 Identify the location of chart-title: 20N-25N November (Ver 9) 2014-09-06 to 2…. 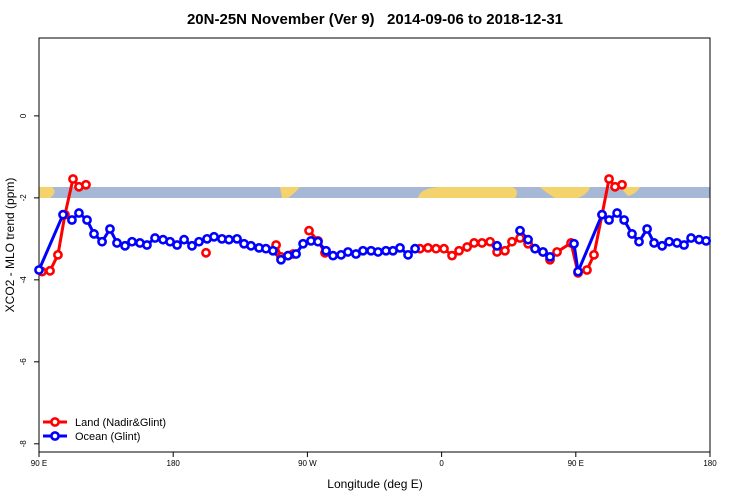
(375, 19).